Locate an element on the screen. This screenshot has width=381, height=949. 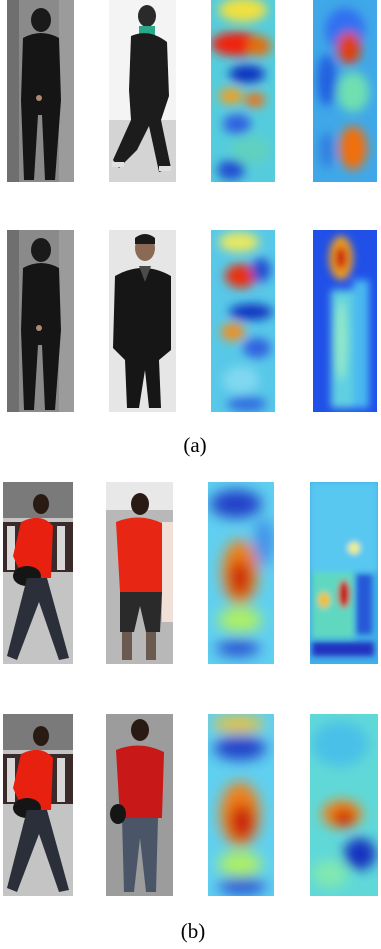
panel-caption-a: (a) is located at coordinates (195, 445).